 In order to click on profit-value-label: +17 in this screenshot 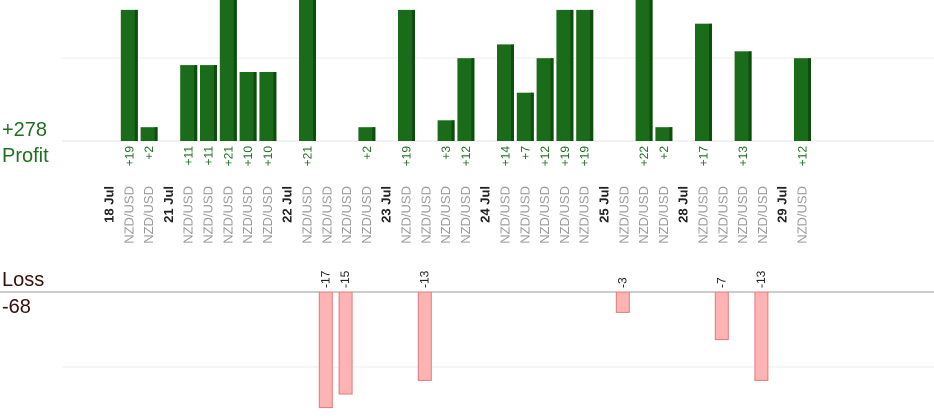, I will do `click(704, 156)`.